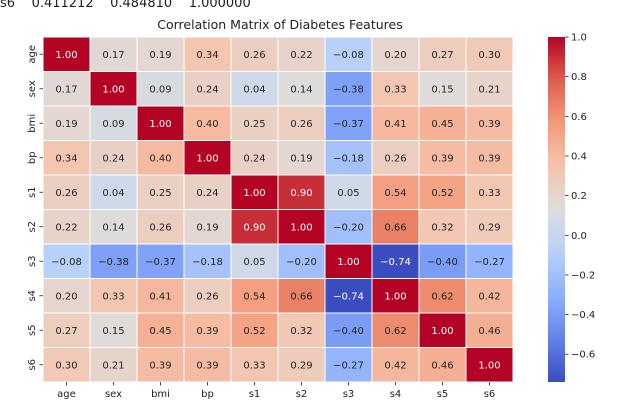 The width and height of the screenshot is (622, 401). I want to click on cell-value-label: 0.05, so click(254, 262).